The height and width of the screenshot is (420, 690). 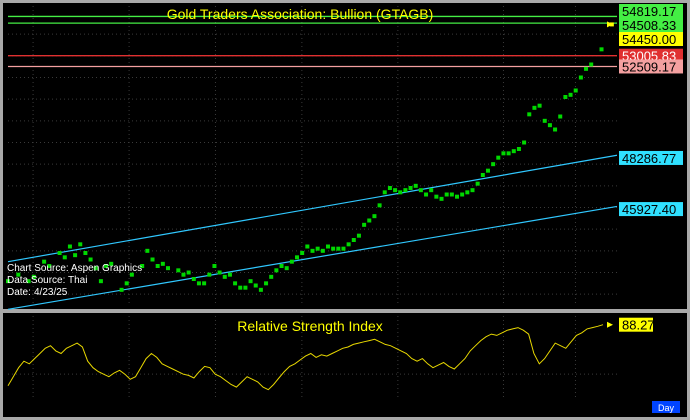 I want to click on price-tick-label: 52000.00, so click(x=649, y=78).